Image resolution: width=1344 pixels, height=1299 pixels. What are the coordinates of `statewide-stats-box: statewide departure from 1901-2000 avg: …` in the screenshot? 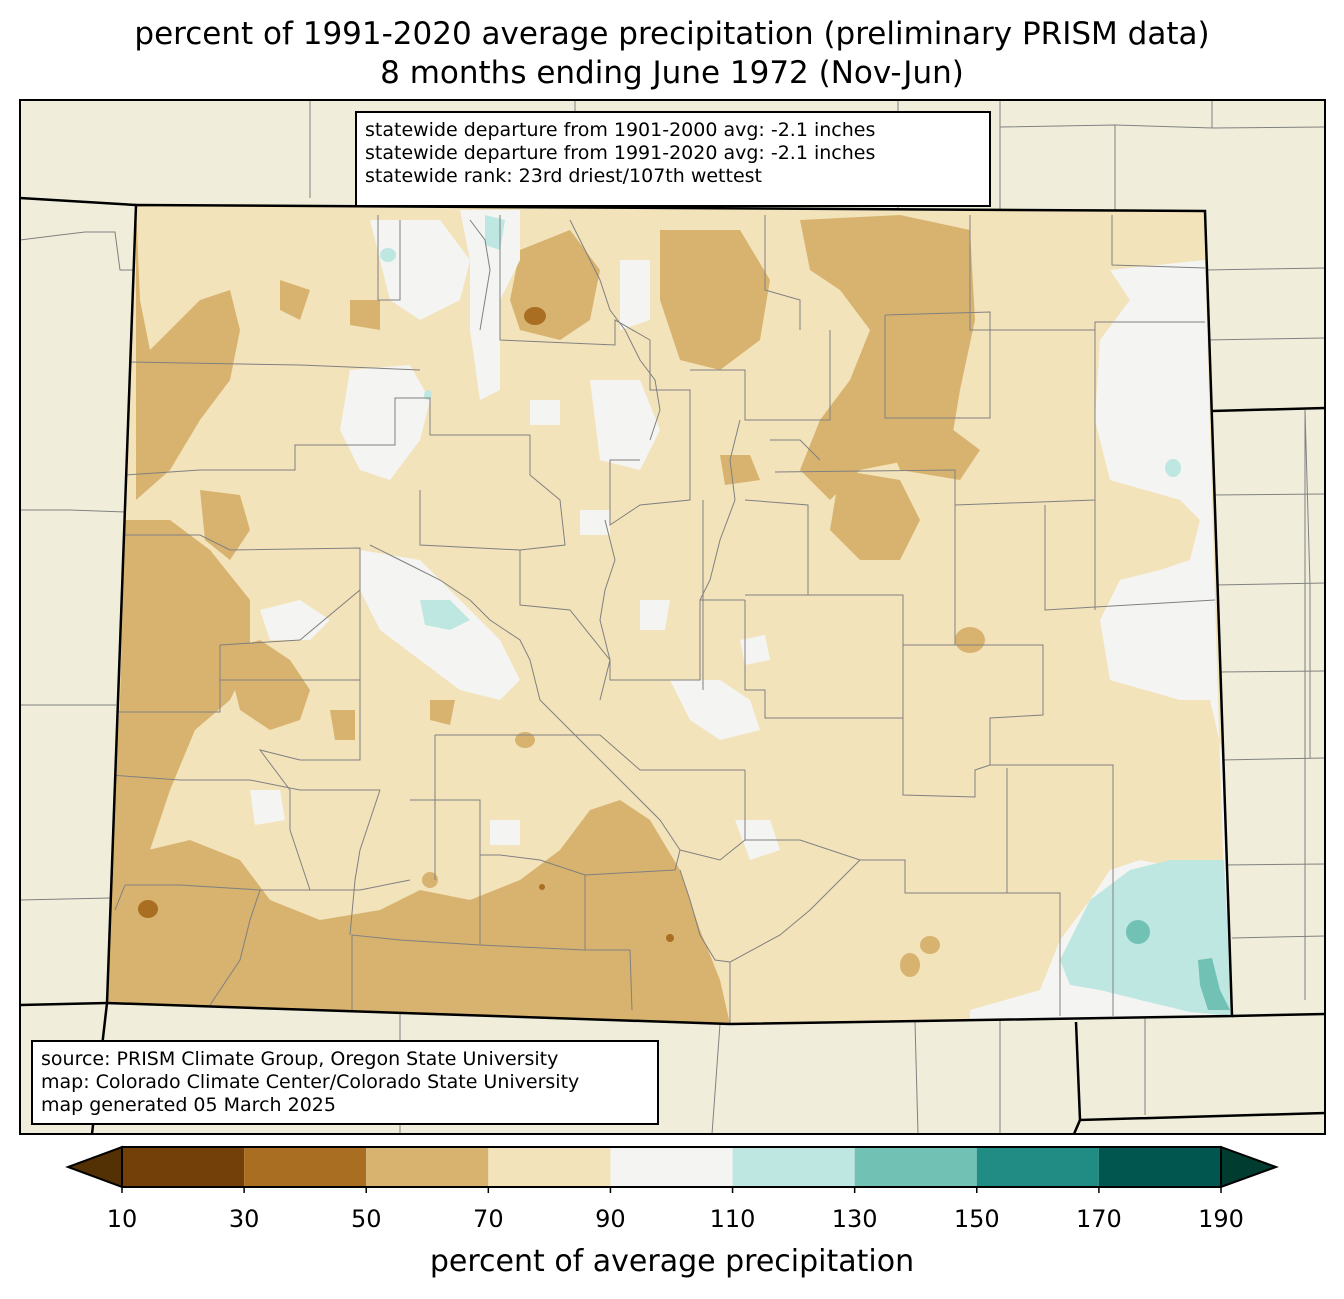 It's located at (673, 159).